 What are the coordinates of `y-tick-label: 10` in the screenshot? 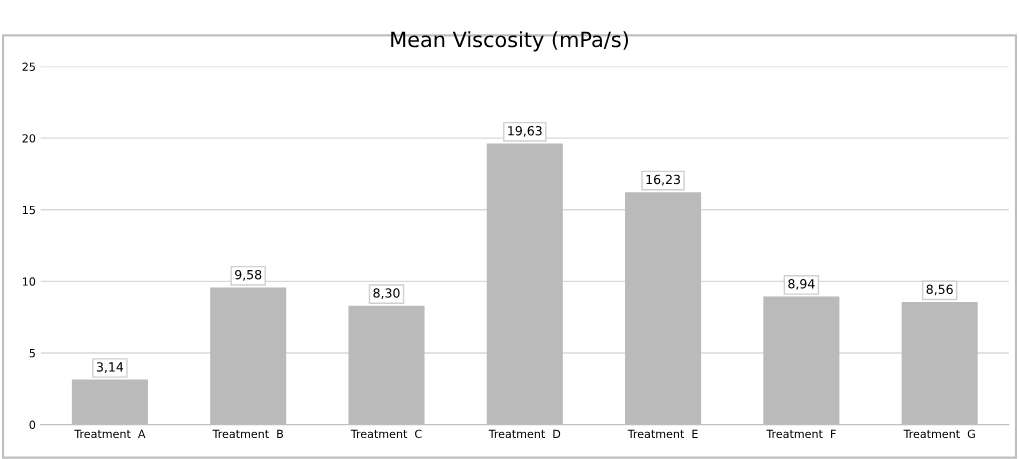 It's located at (29, 281).